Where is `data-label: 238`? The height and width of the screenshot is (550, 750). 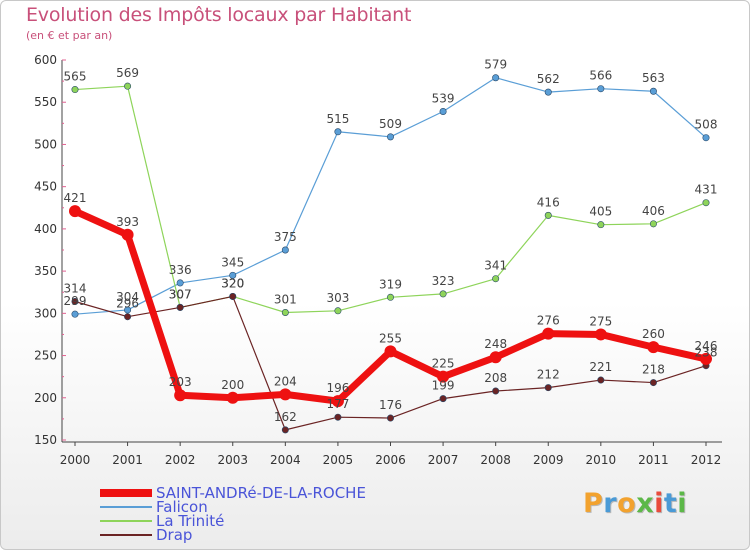 data-label: 238 is located at coordinates (706, 353).